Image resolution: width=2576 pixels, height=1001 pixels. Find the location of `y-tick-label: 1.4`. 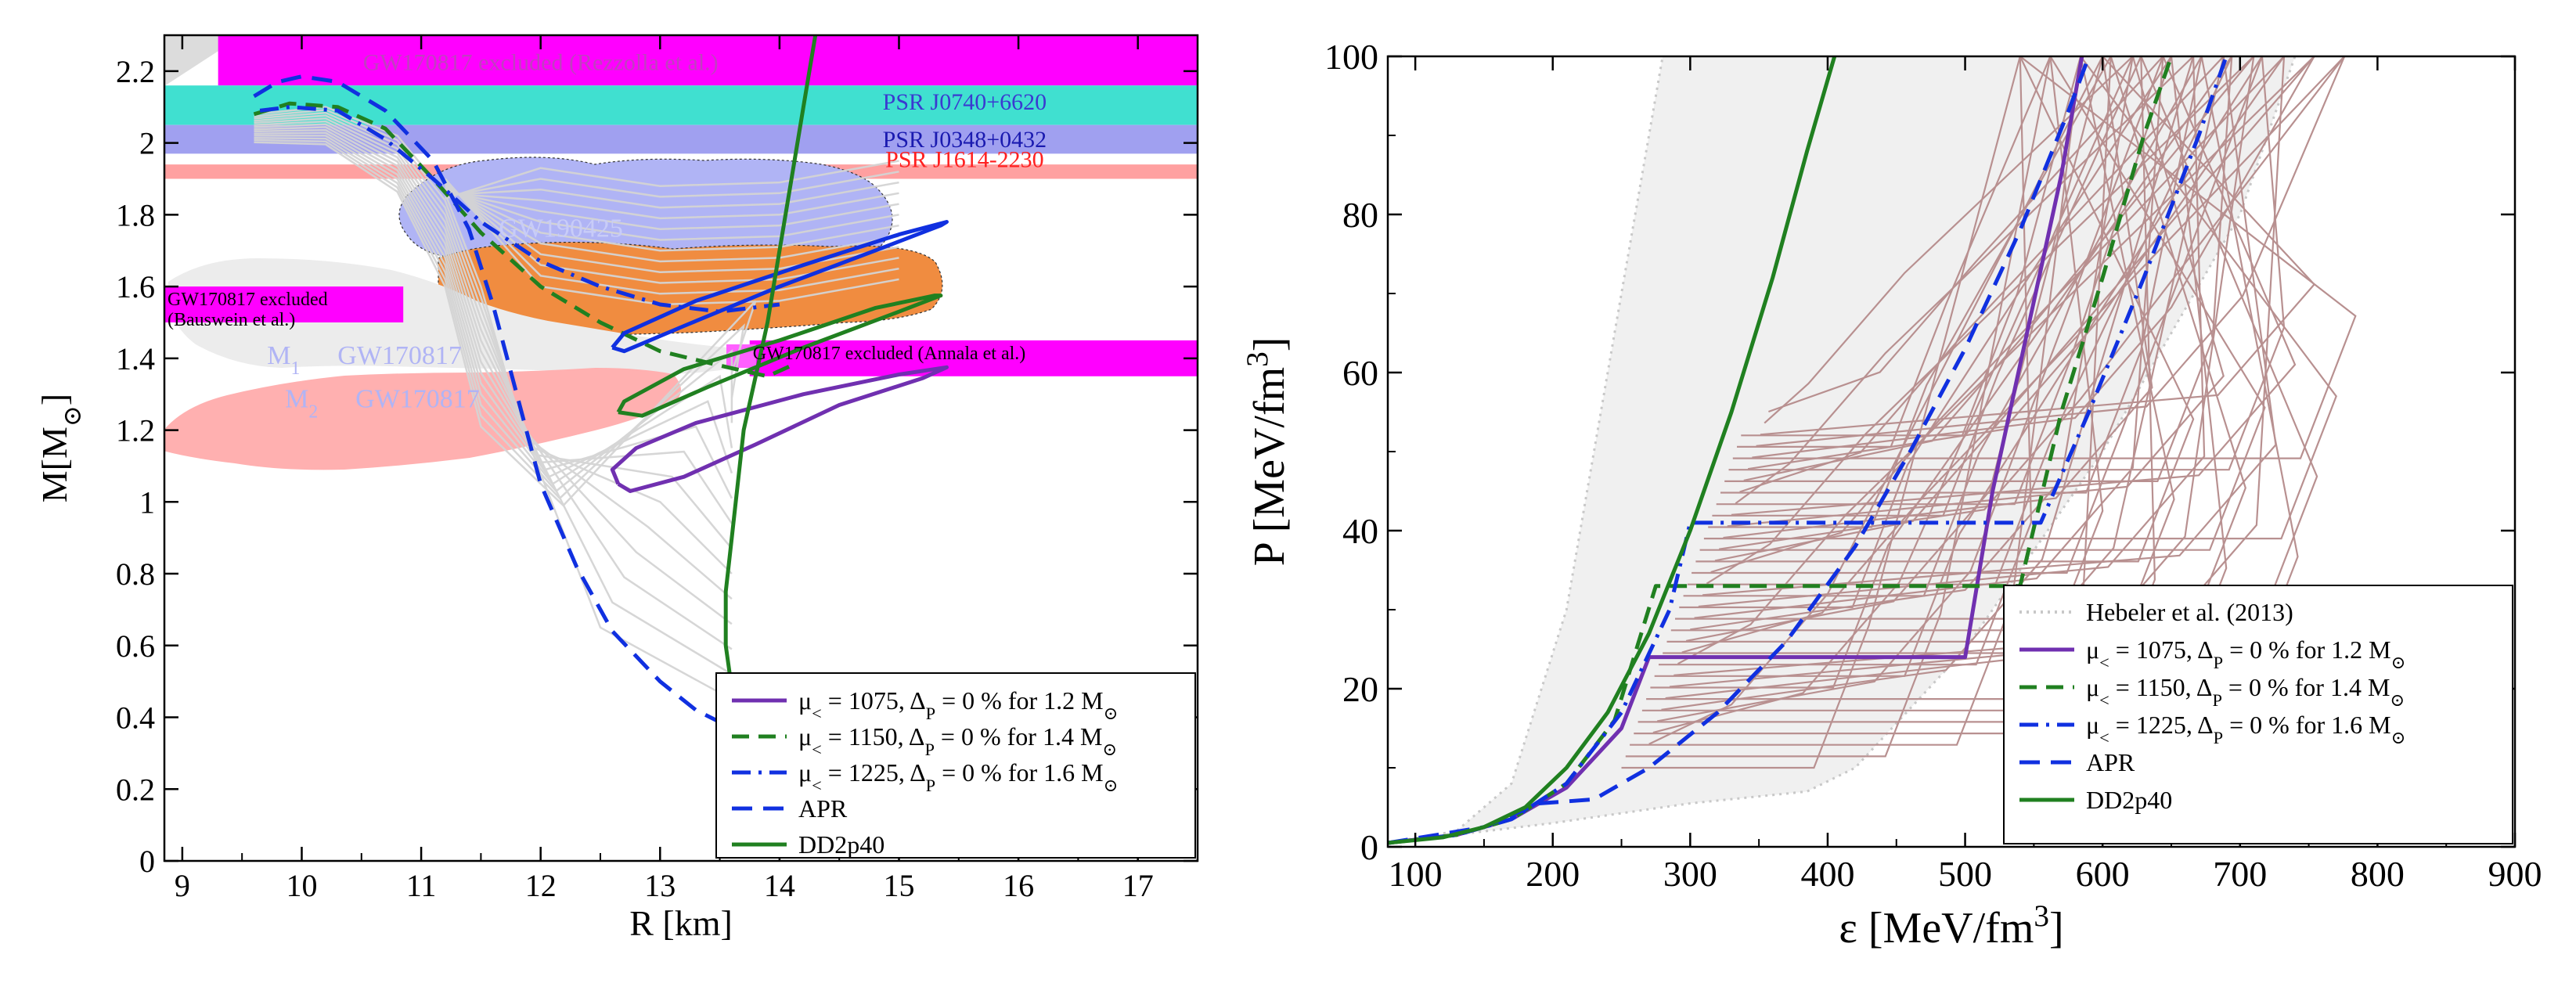

y-tick-label: 1.4 is located at coordinates (135, 358).